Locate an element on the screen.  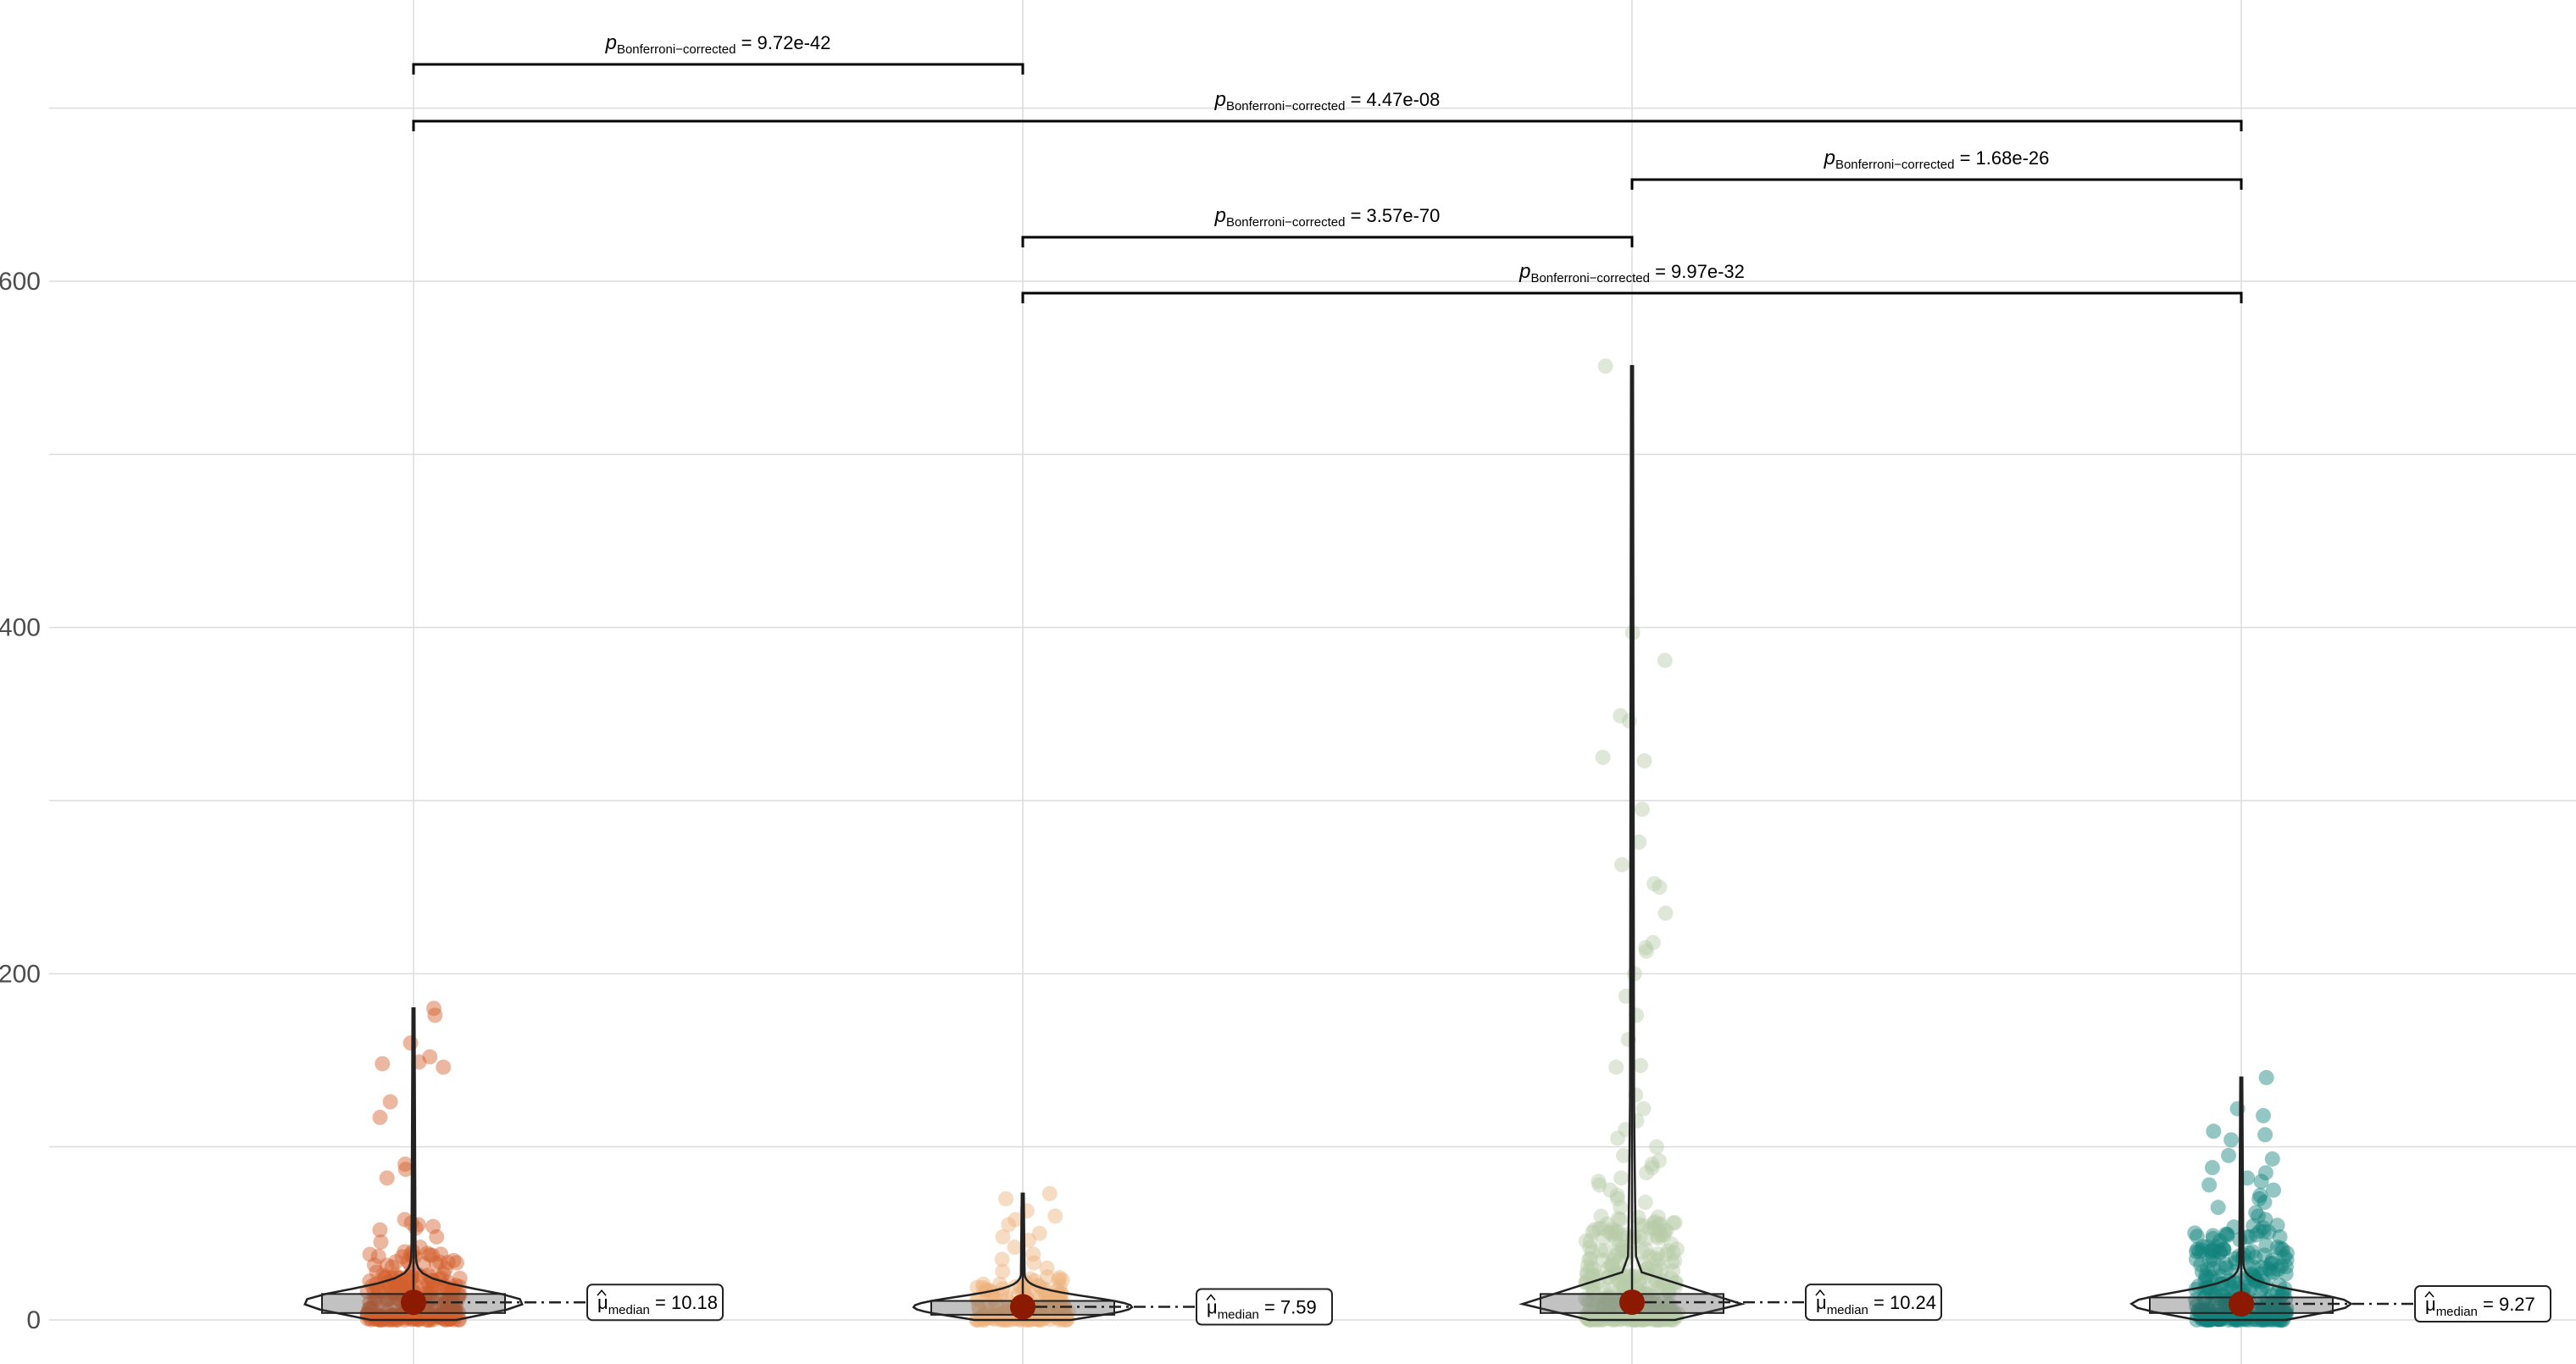
p-value: = 3.57e-70 is located at coordinates (1392, 215).